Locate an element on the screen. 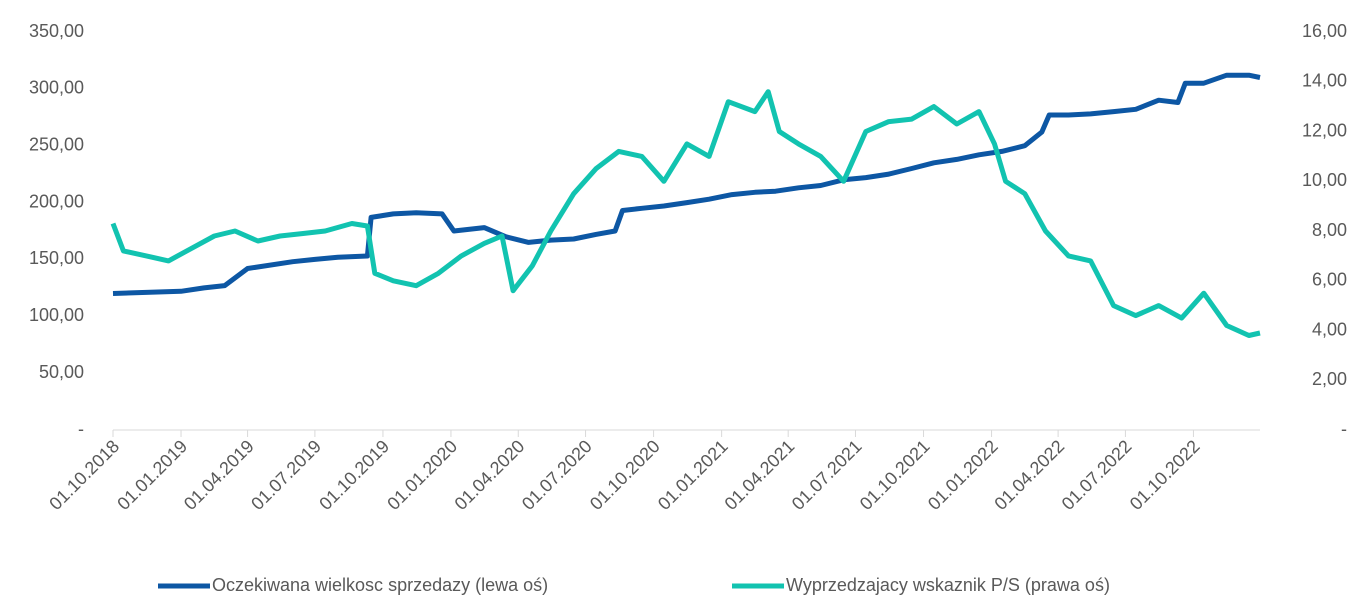  x-tick-label: 01.10.2021 is located at coordinates (895, 475).